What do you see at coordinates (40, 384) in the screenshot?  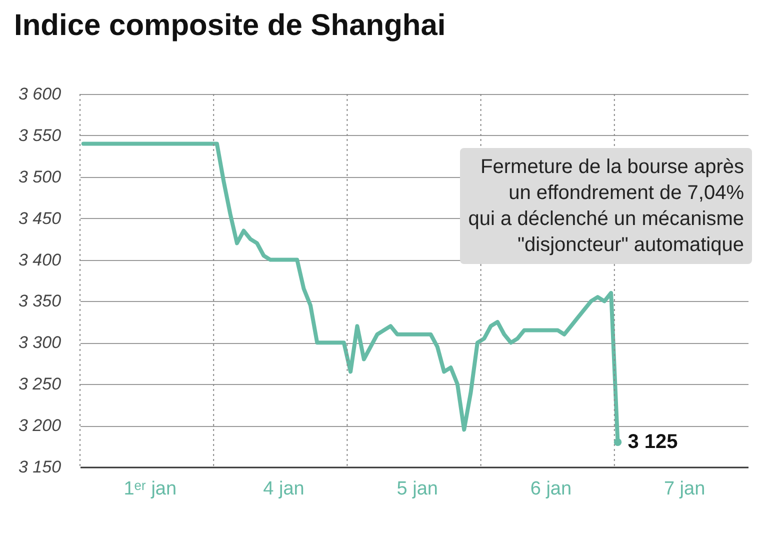 I see `y-tick-label: 3 250` at bounding box center [40, 384].